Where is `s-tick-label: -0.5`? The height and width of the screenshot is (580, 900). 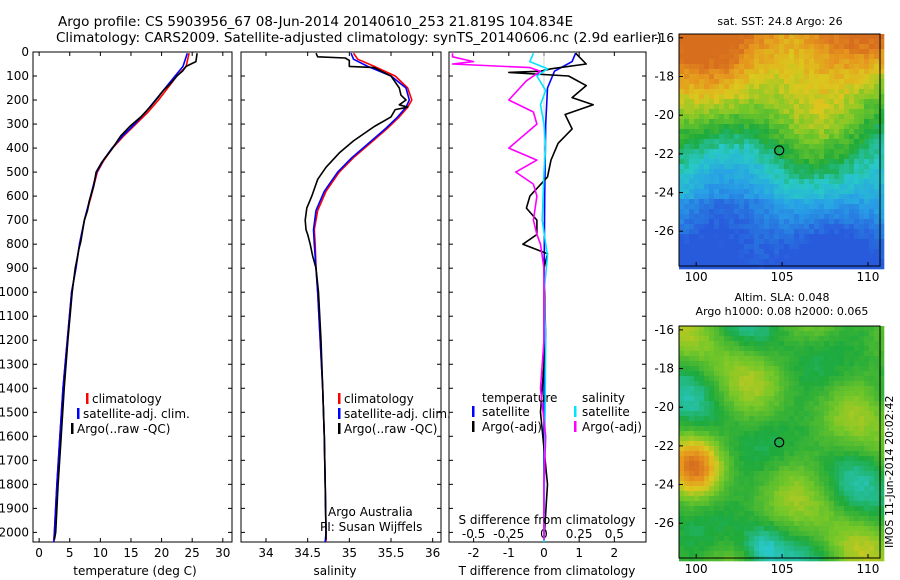
s-tick-label: -0.5 is located at coordinates (473, 534).